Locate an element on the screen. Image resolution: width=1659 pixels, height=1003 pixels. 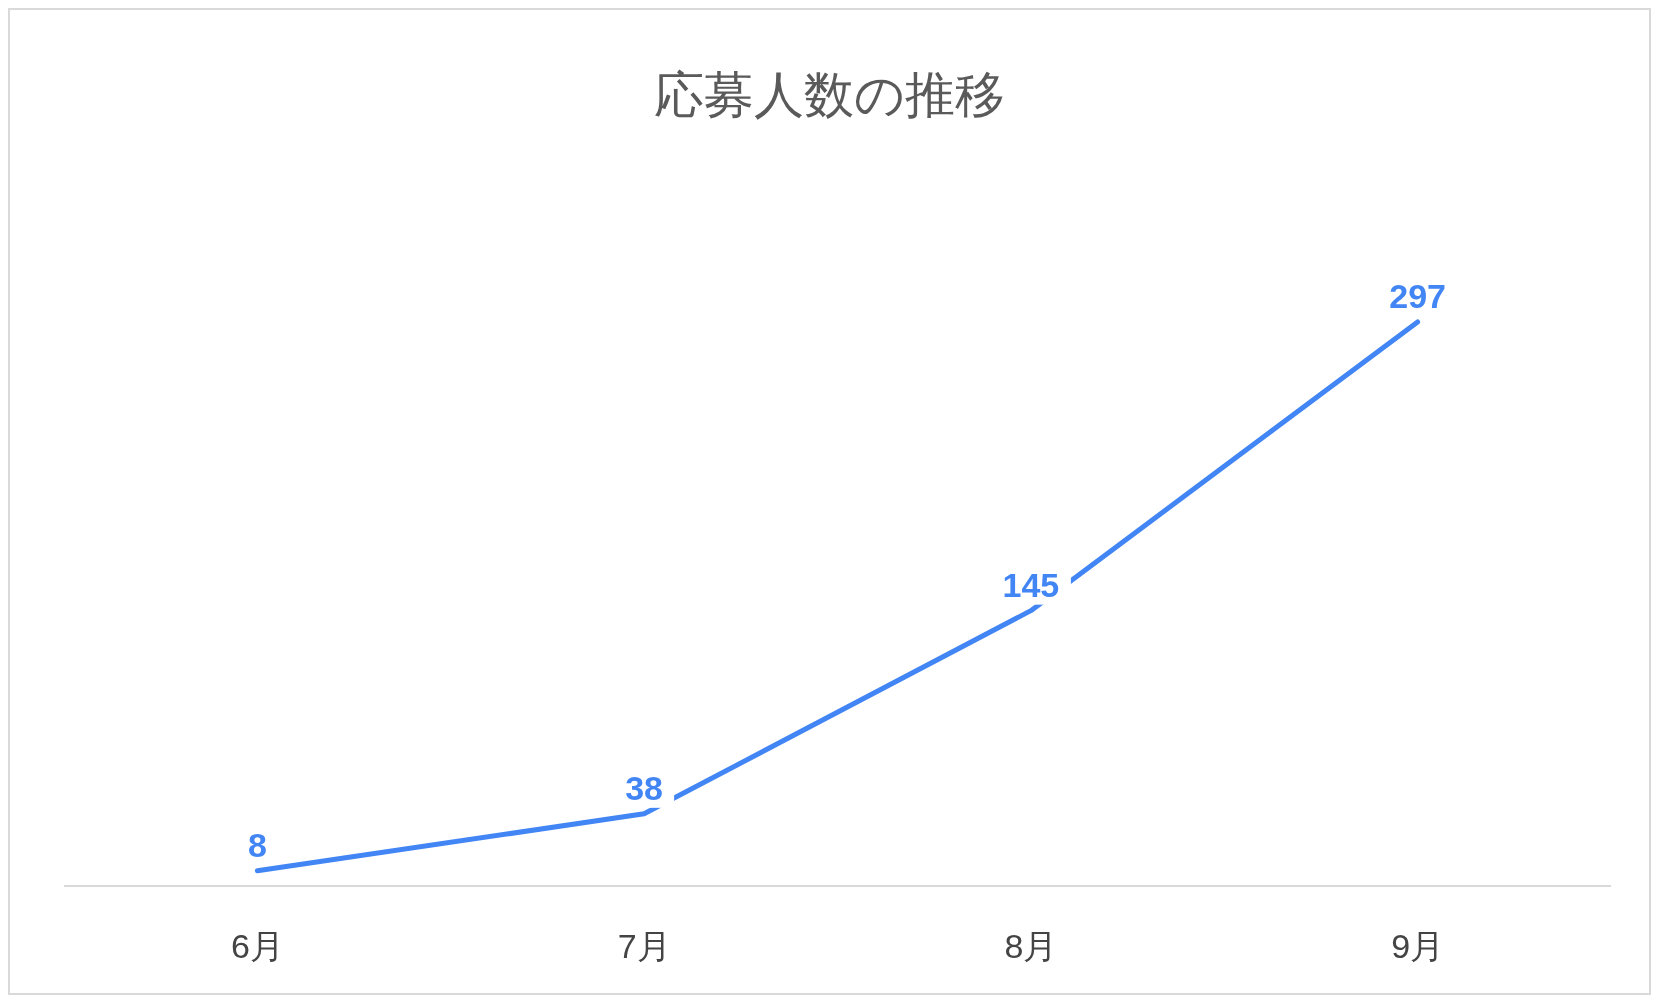
chart-title: 応募人数の推移 is located at coordinates (829, 95).